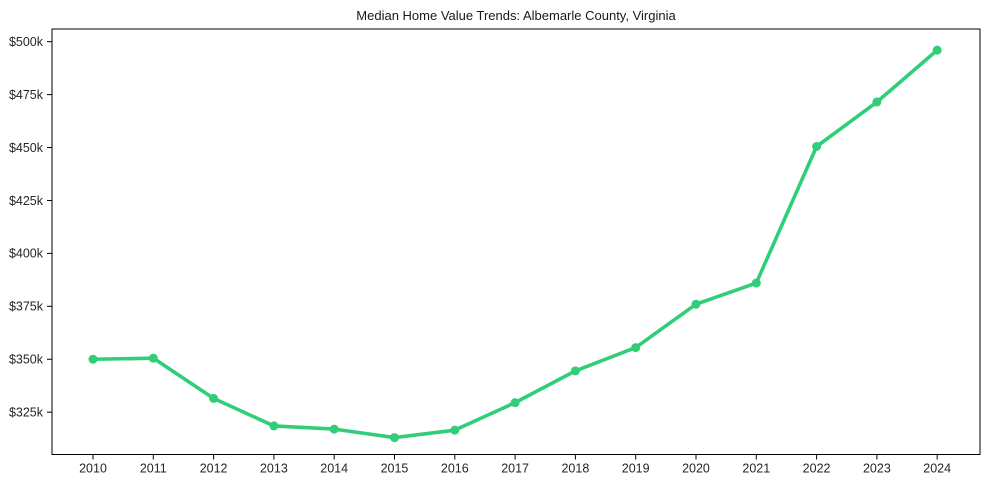 The width and height of the screenshot is (989, 490). Describe the element at coordinates (575, 469) in the screenshot. I see `x-tick-label: 2018` at that location.